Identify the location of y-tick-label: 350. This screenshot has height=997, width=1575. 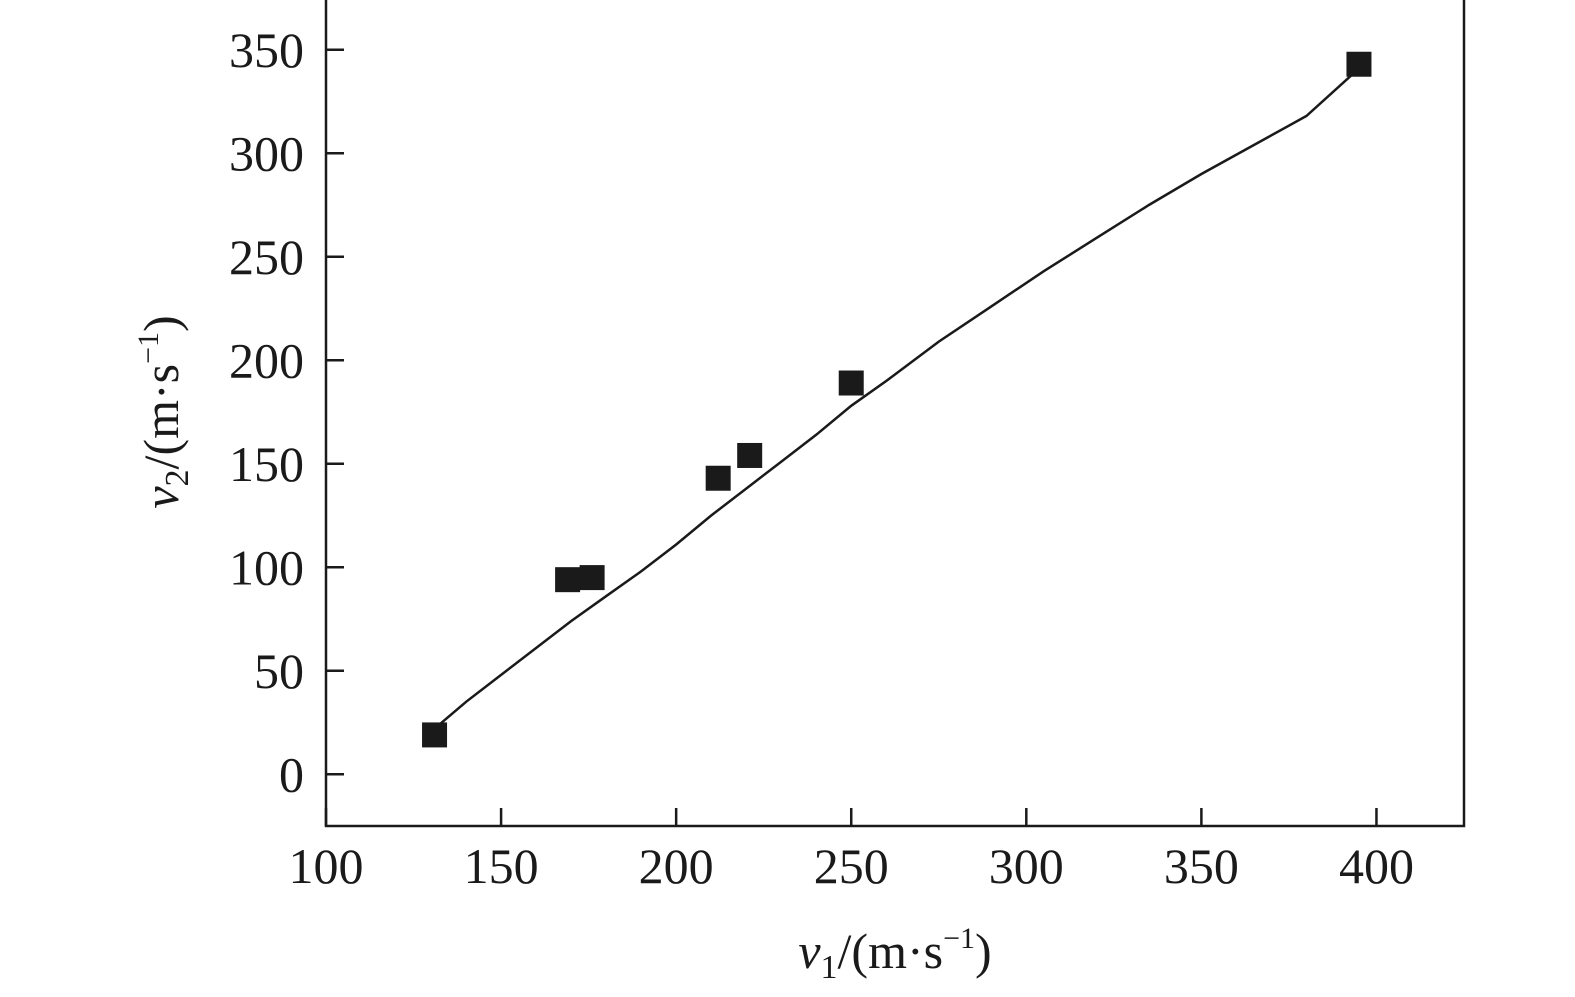
(266, 50).